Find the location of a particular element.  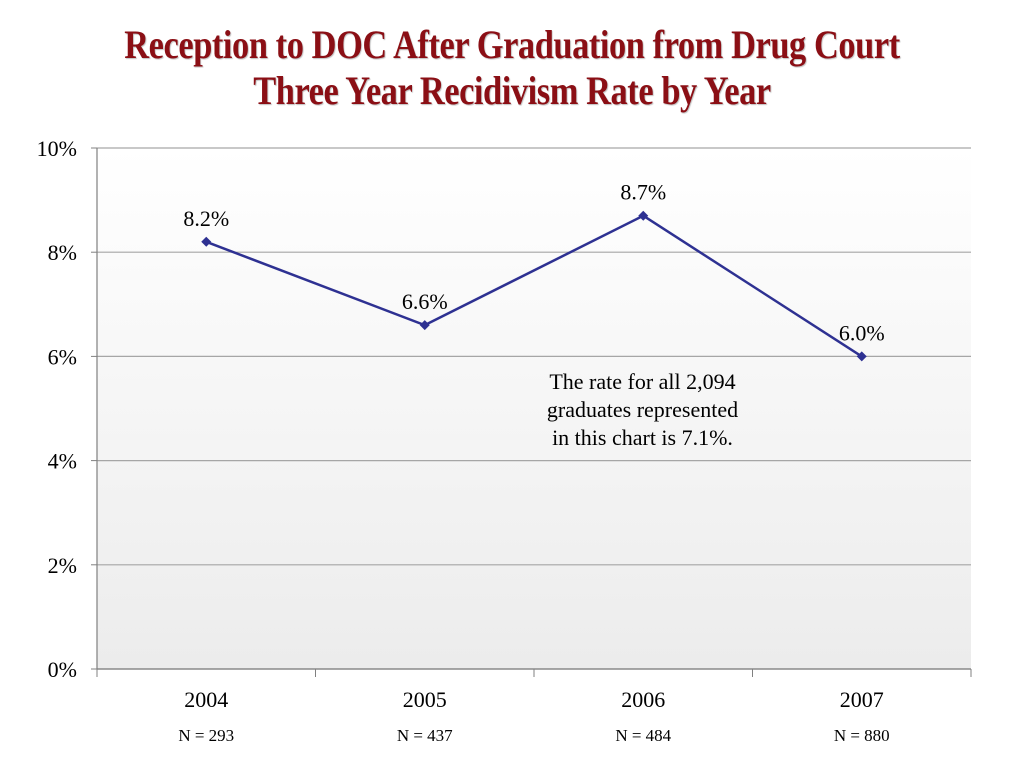

data-label: 8.7% is located at coordinates (643, 192).